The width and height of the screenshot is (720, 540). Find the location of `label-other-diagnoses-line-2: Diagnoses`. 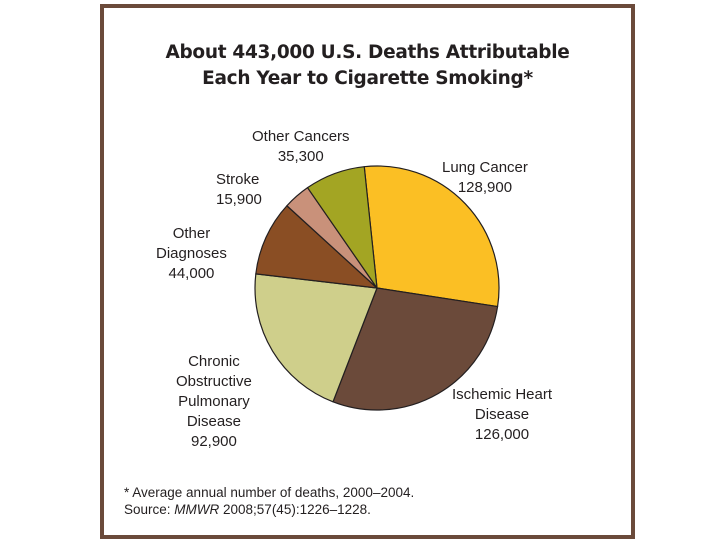

label-other-diagnoses-line-2: Diagnoses is located at coordinates (191, 253).